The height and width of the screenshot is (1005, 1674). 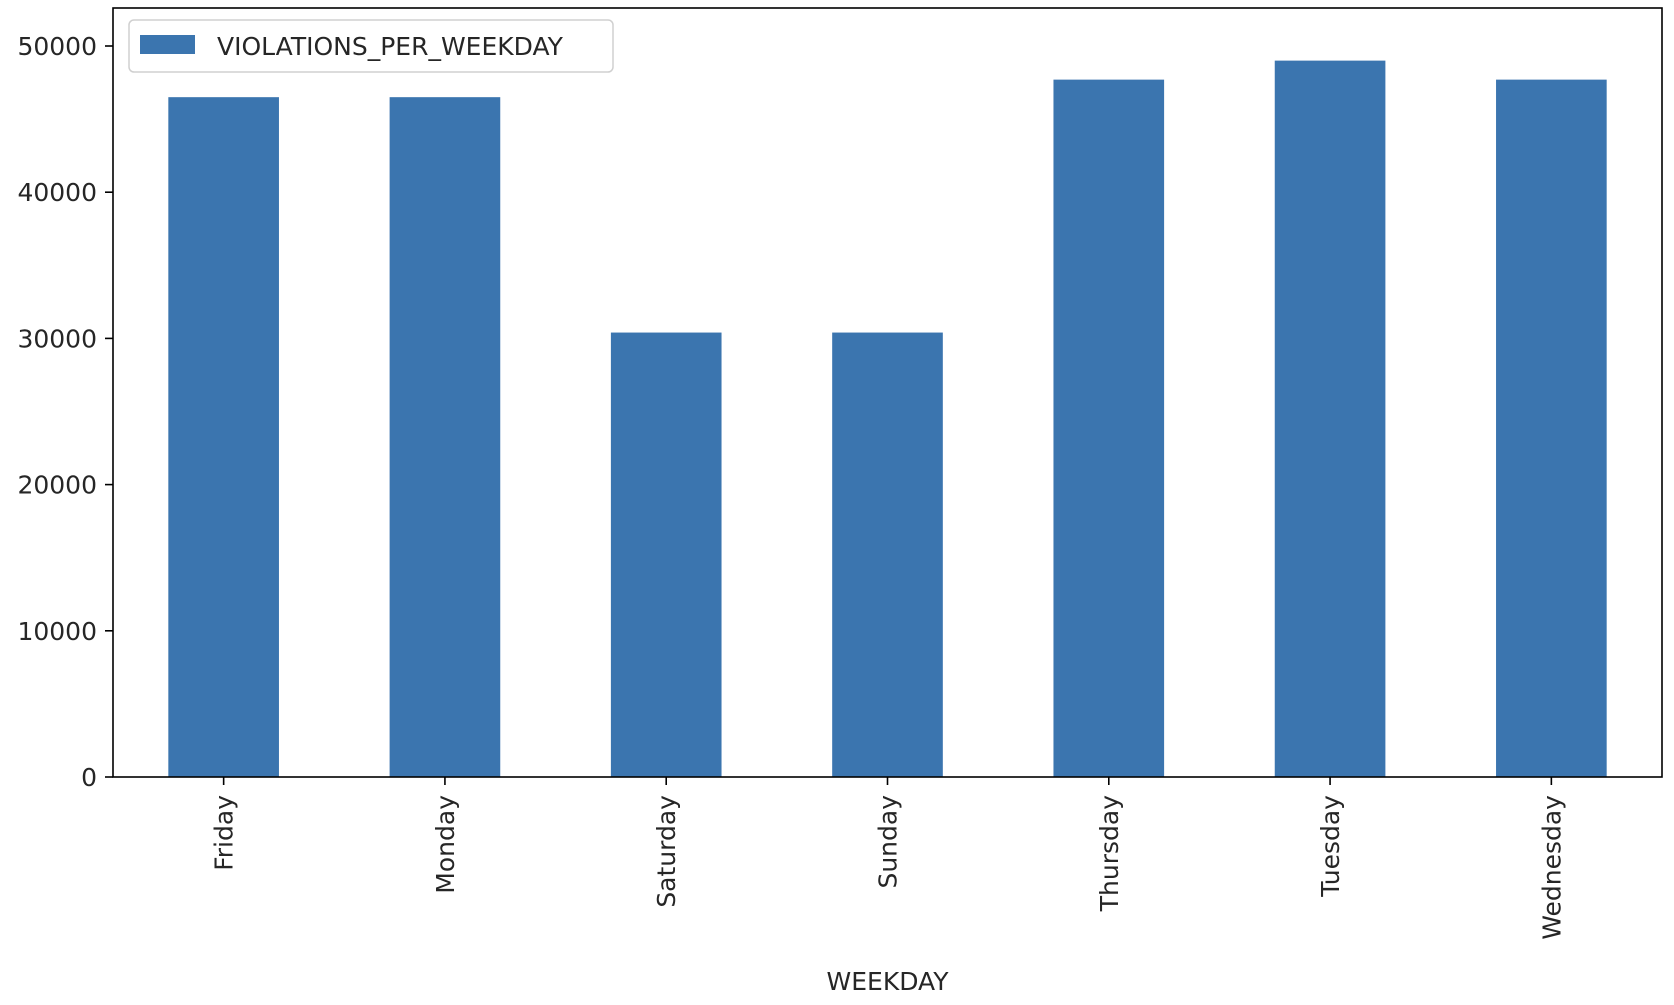 What do you see at coordinates (65, 412) in the screenshot?
I see `y-axis: 0 10000 20000 30000 40000 50000` at bounding box center [65, 412].